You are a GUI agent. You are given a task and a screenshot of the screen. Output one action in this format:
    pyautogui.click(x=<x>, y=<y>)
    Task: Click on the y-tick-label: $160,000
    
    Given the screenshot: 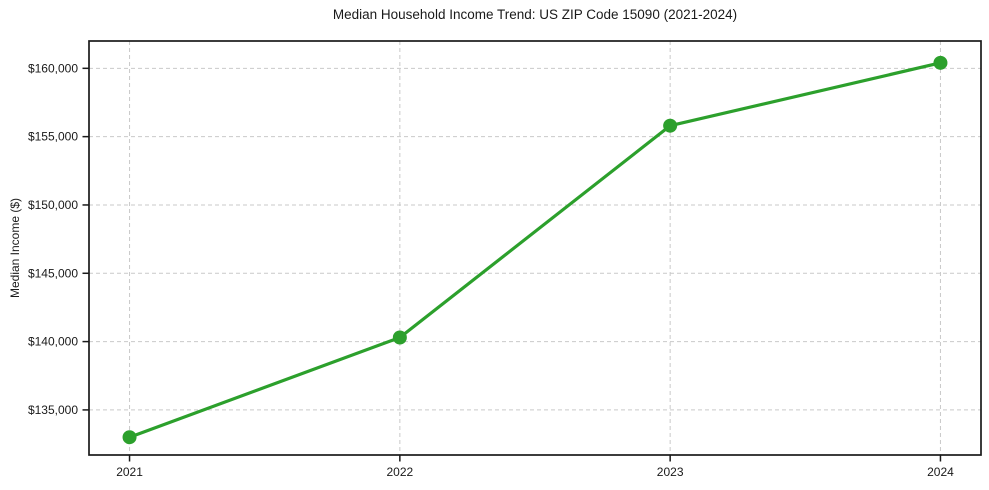 What is the action you would take?
    pyautogui.click(x=53, y=68)
    